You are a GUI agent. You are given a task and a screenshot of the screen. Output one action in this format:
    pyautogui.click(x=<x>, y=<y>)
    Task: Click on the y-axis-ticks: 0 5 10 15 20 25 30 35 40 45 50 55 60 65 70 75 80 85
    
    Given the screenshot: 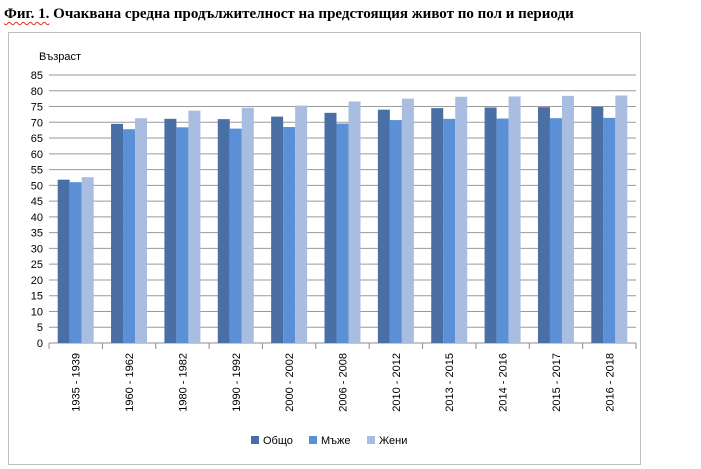 What is the action you would take?
    pyautogui.click(x=37, y=210)
    